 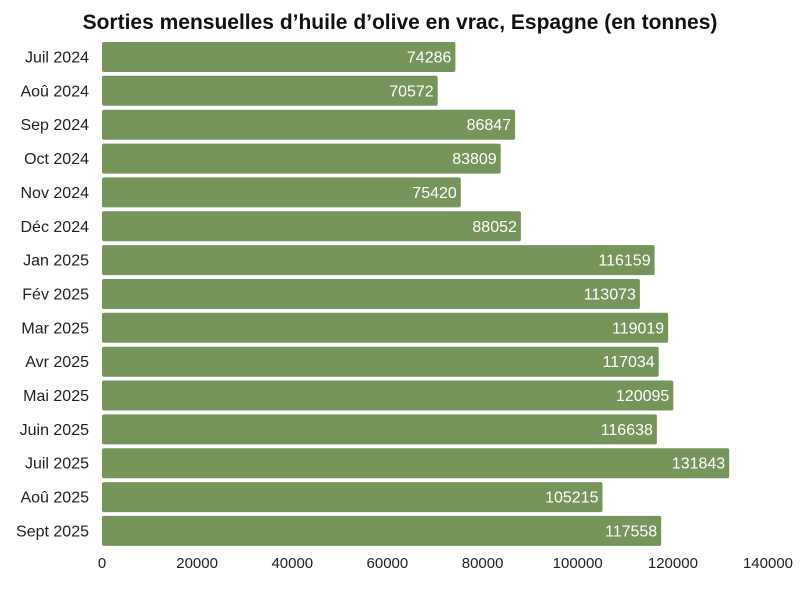 I want to click on value-label-0: 74286, so click(x=429, y=58).